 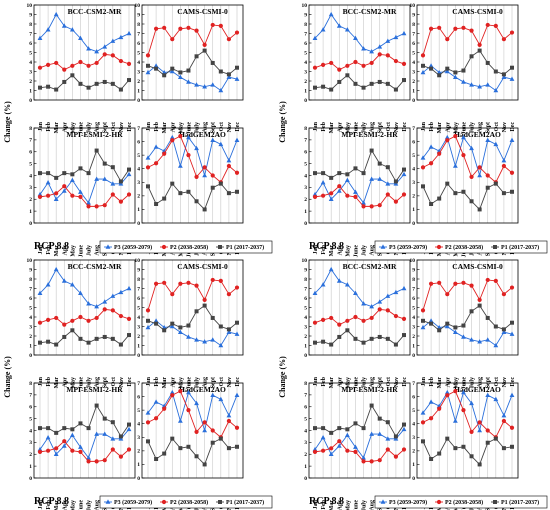 What do you see at coordinates (84, 317) in the screenshot?
I see `series-line-p2` at bounding box center [84, 317].